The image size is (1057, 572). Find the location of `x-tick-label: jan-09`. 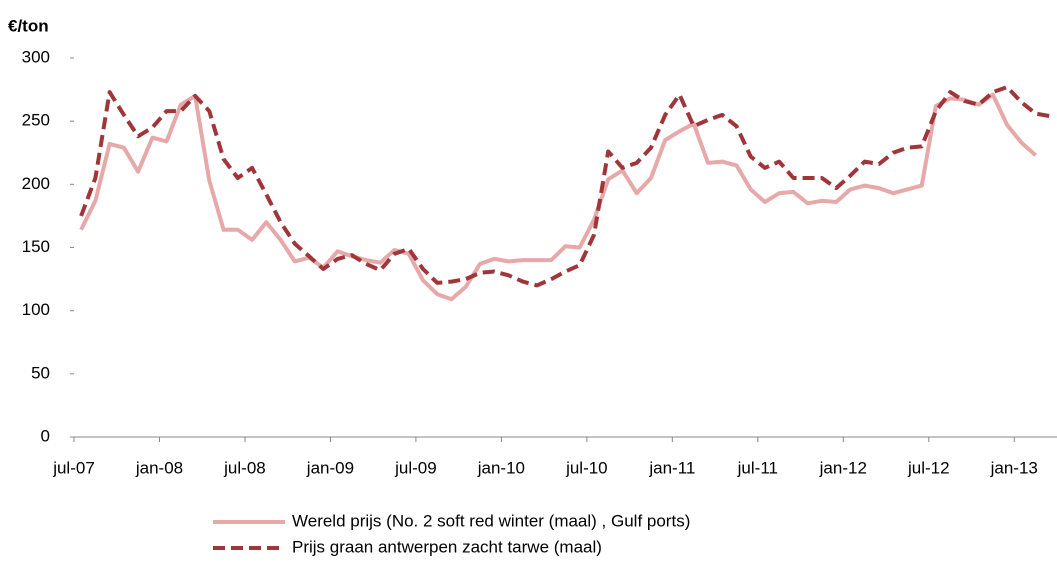

x-tick-label: jan-09 is located at coordinates (330, 467).